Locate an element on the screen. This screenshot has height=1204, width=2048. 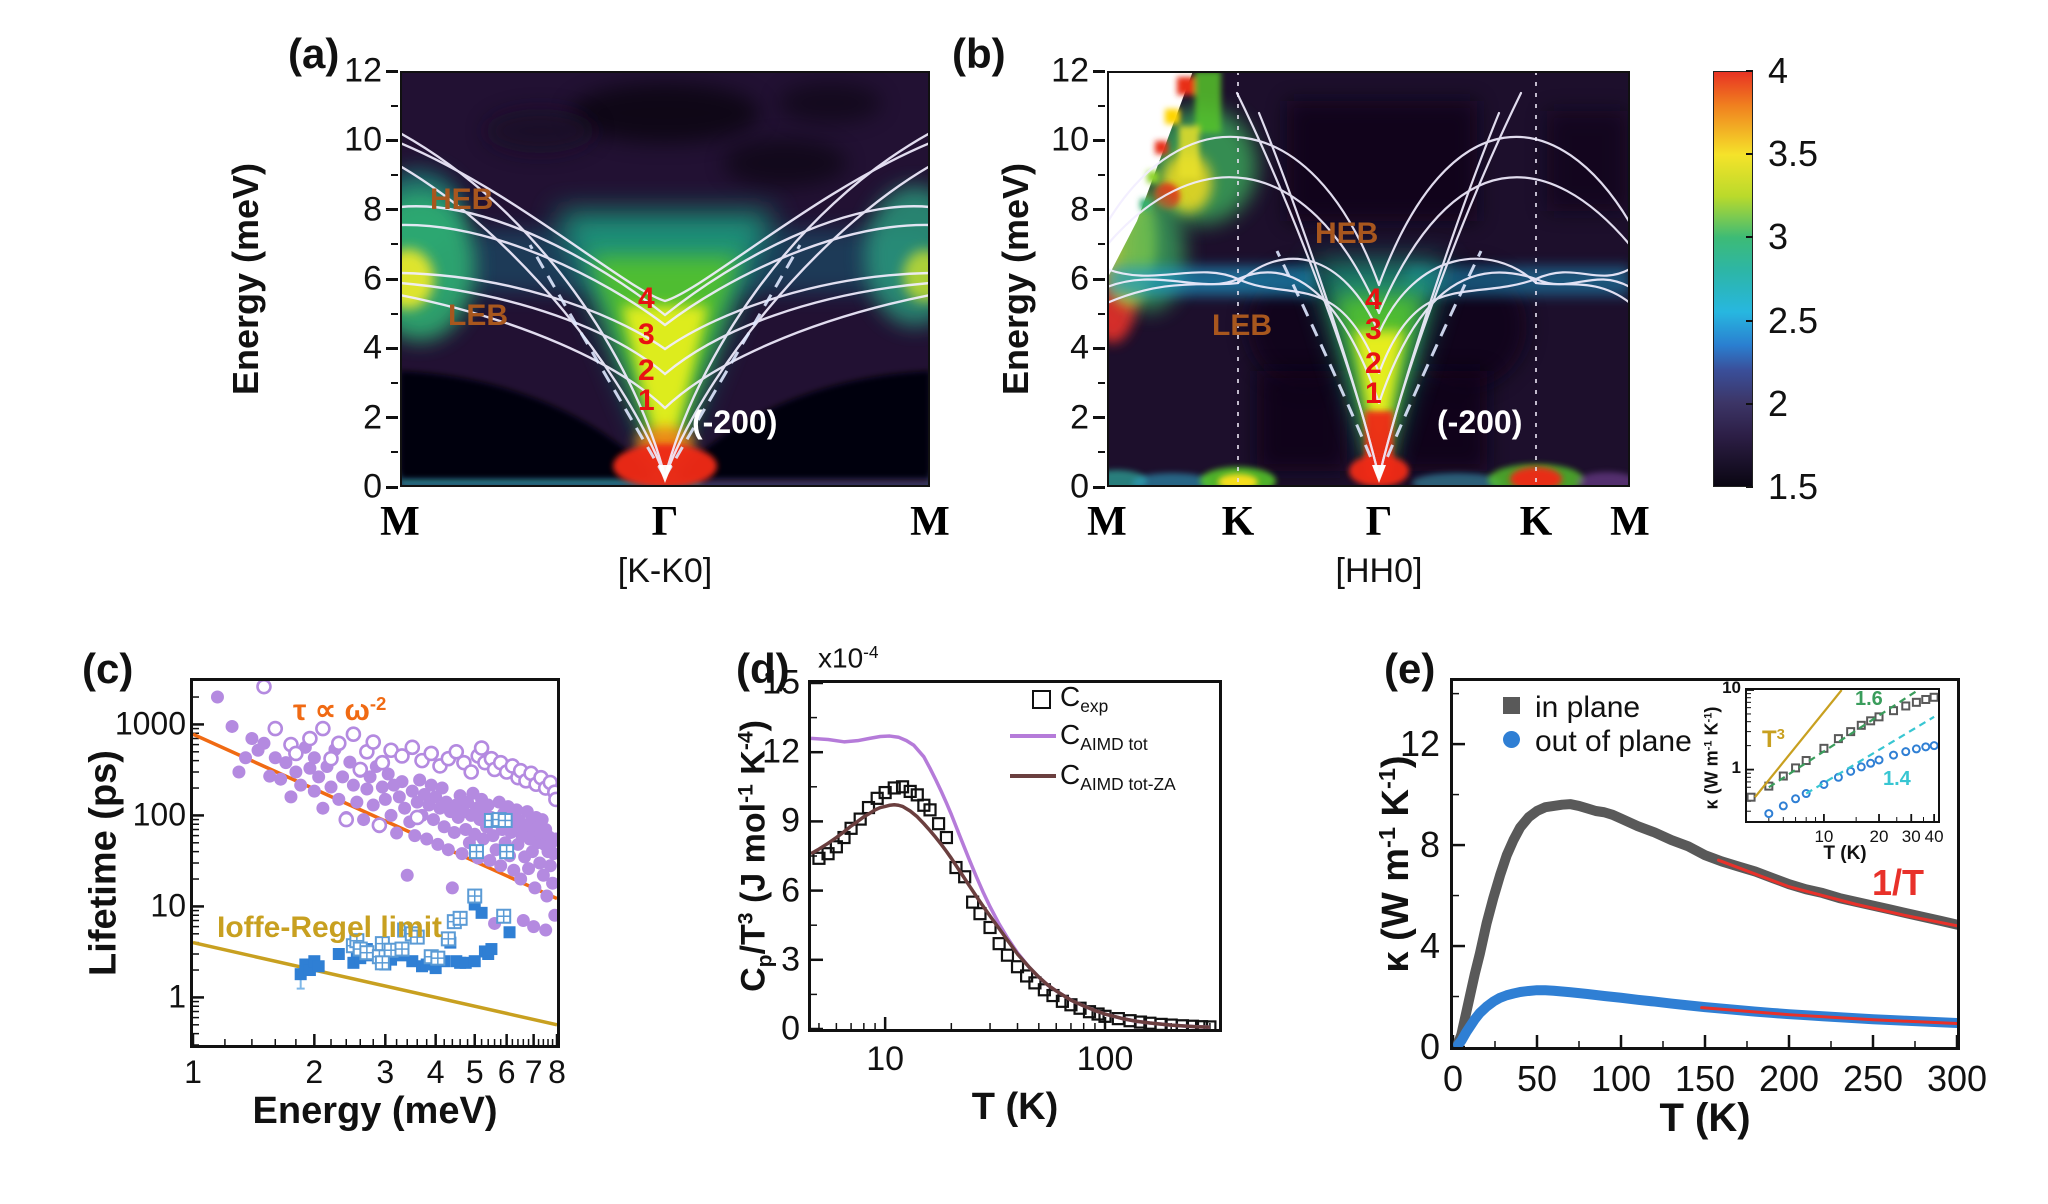
leb-label-b: LEB is located at coordinates (1242, 325).